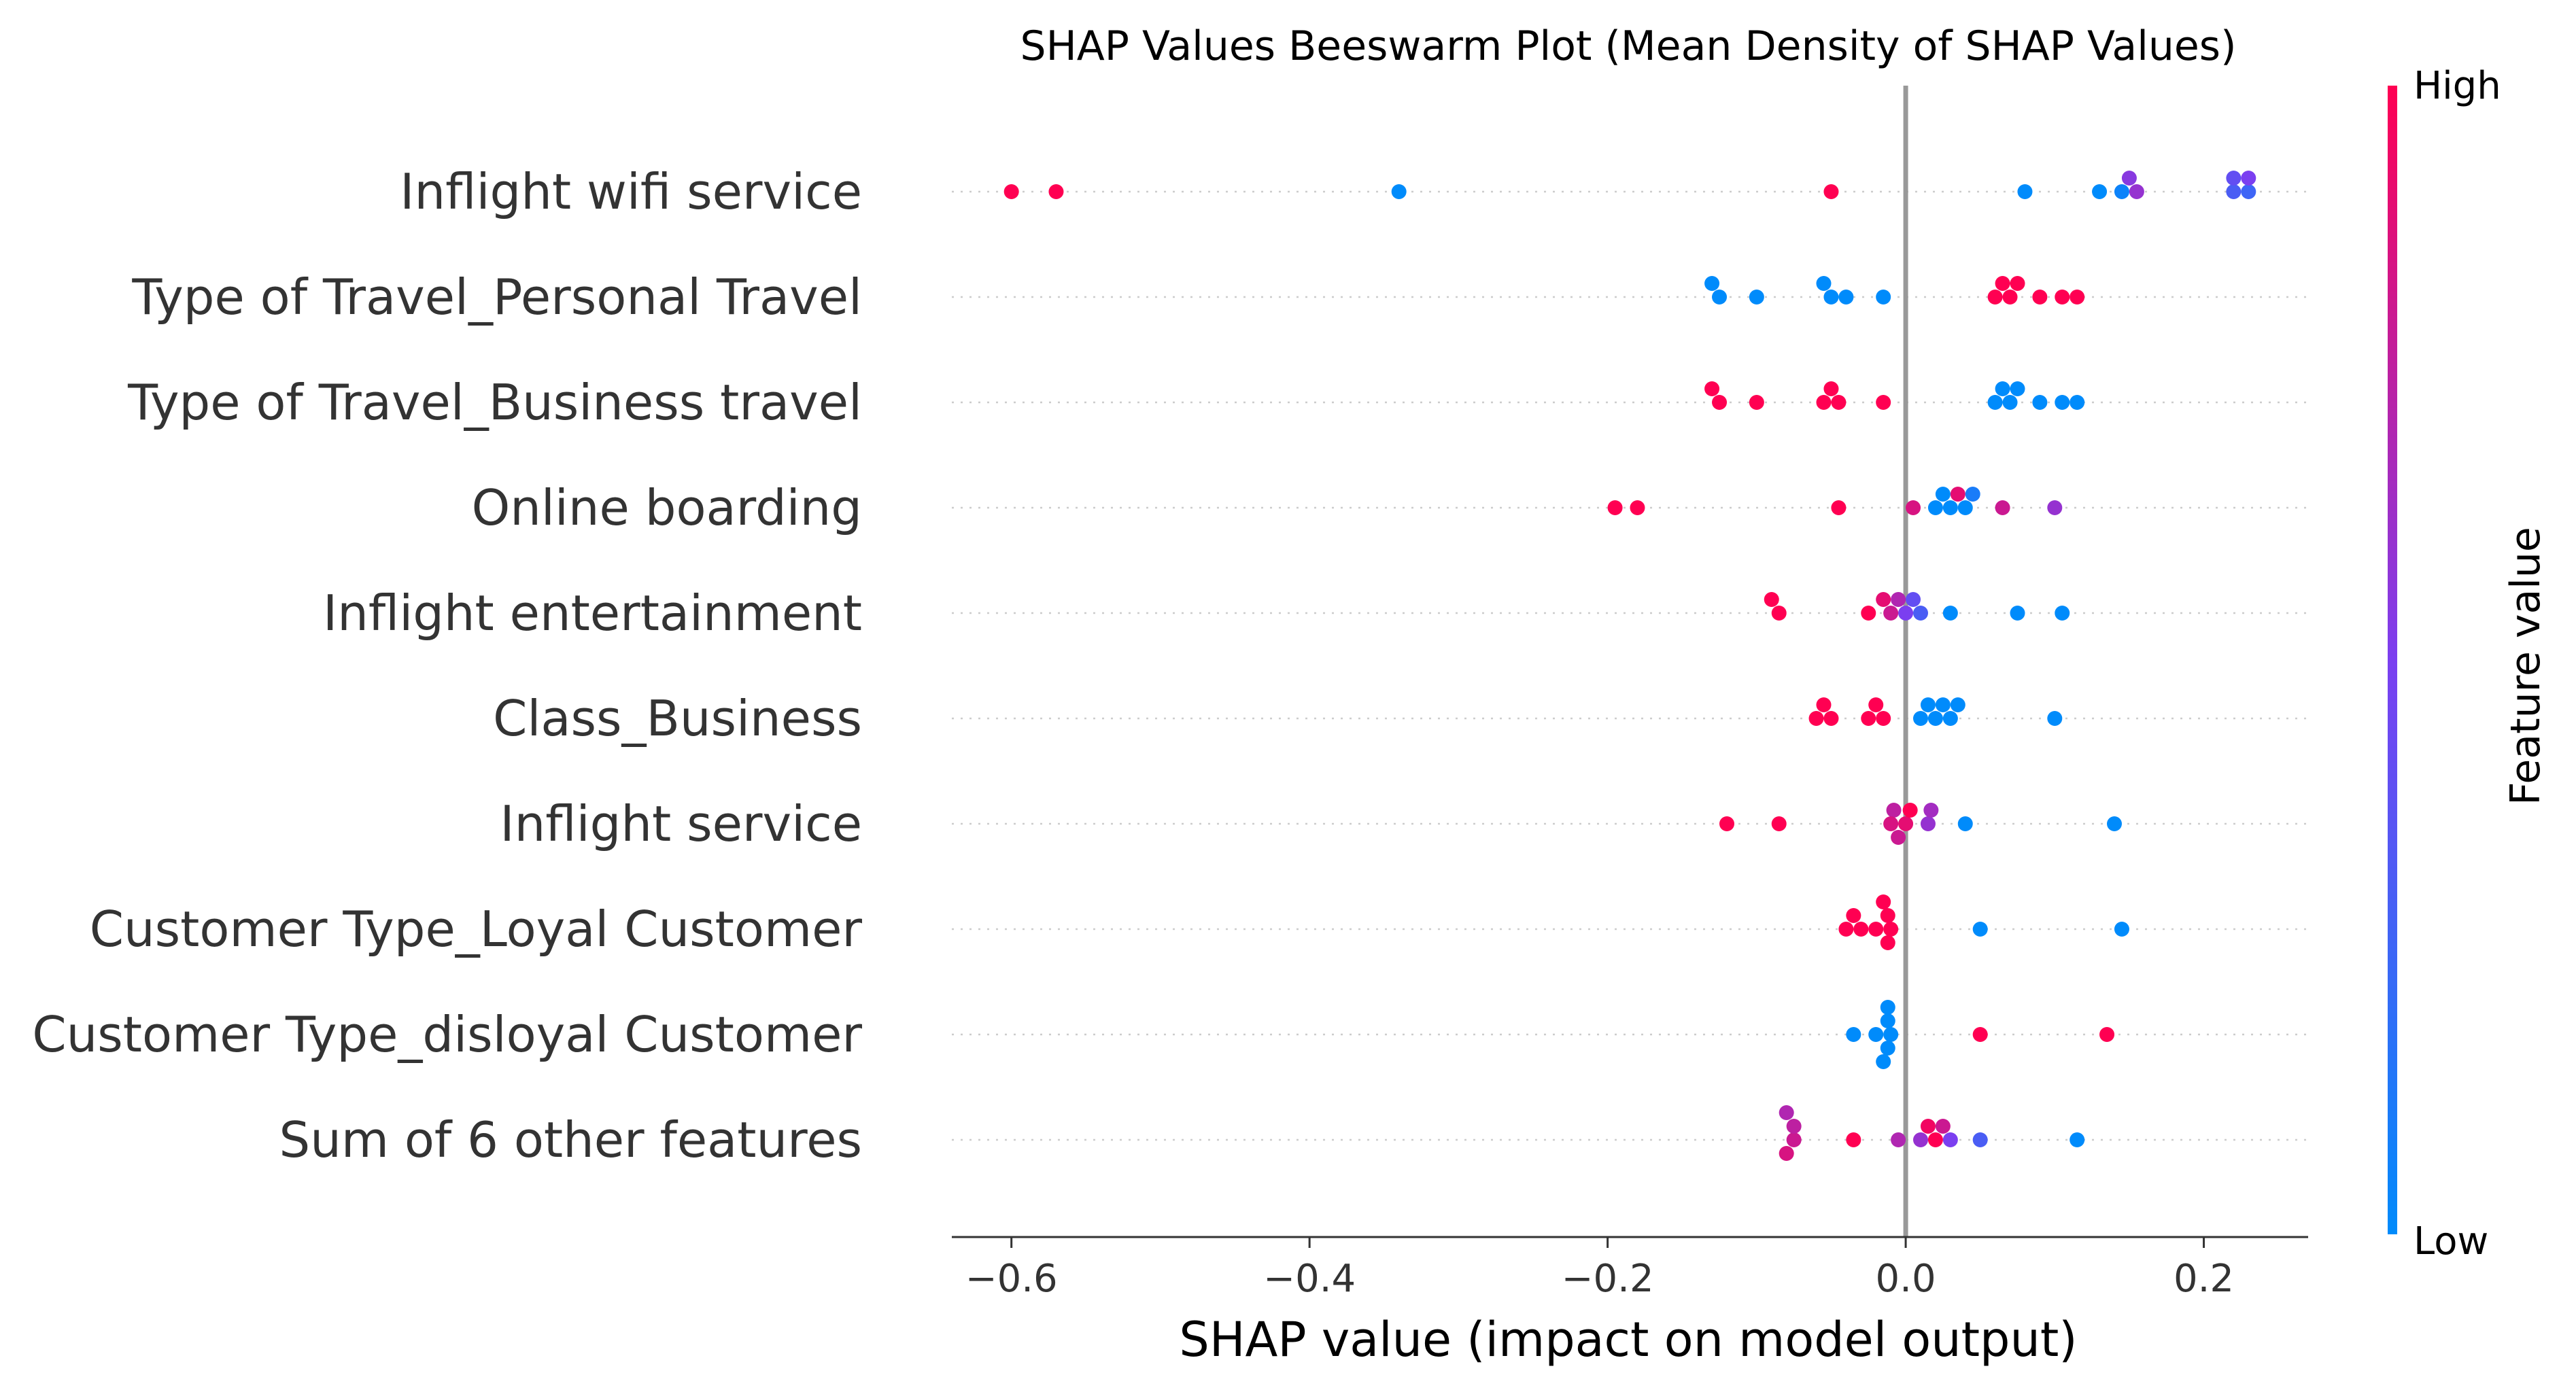 Image resolution: width=2576 pixels, height=1392 pixels. Describe the element at coordinates (1011, 1279) in the screenshot. I see `x-tick-label: −0.6` at that location.